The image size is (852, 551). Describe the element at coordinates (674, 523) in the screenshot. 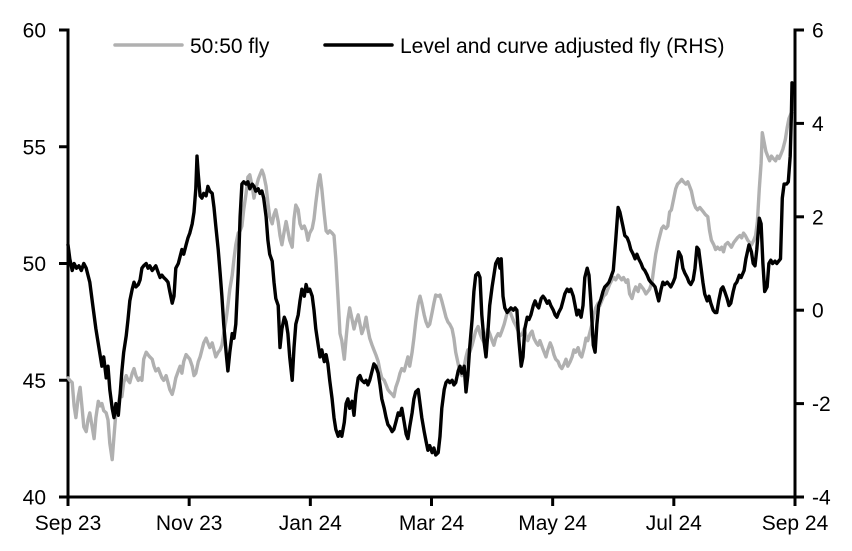

I see `x-tick-label: Jul 24` at that location.